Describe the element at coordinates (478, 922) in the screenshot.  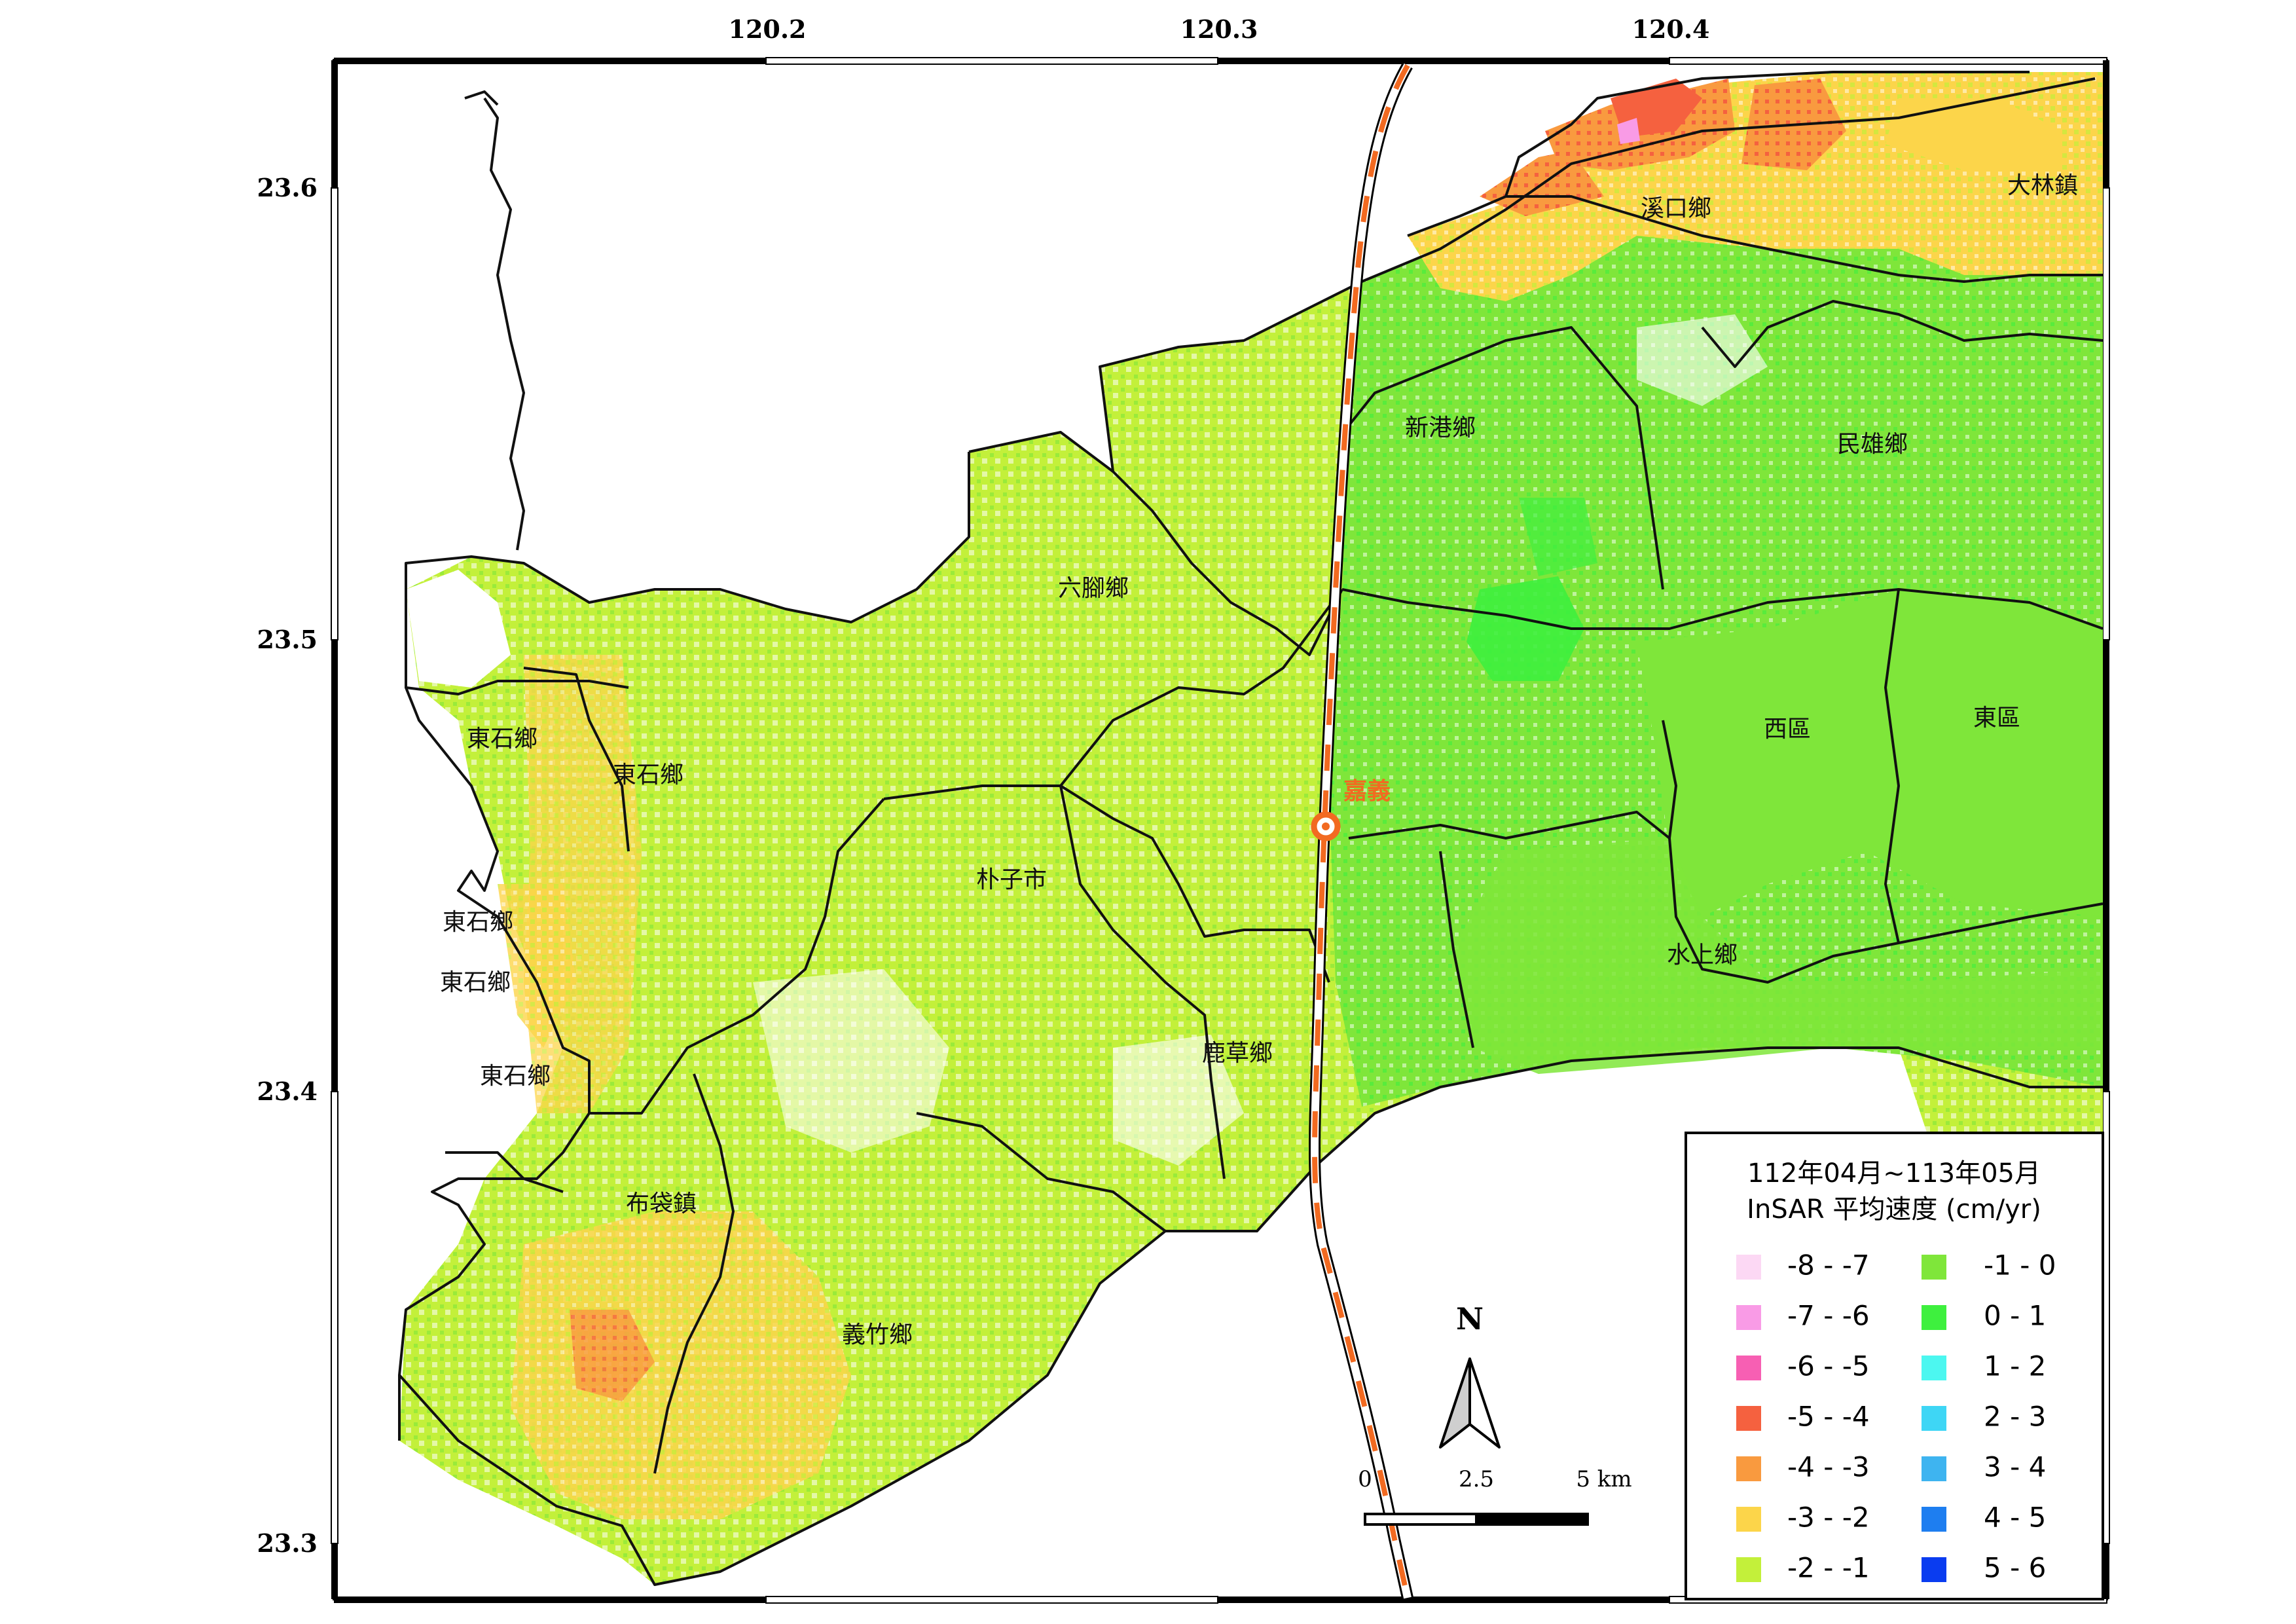
I see `place-label-dongshi-3: 東石鄉` at that location.